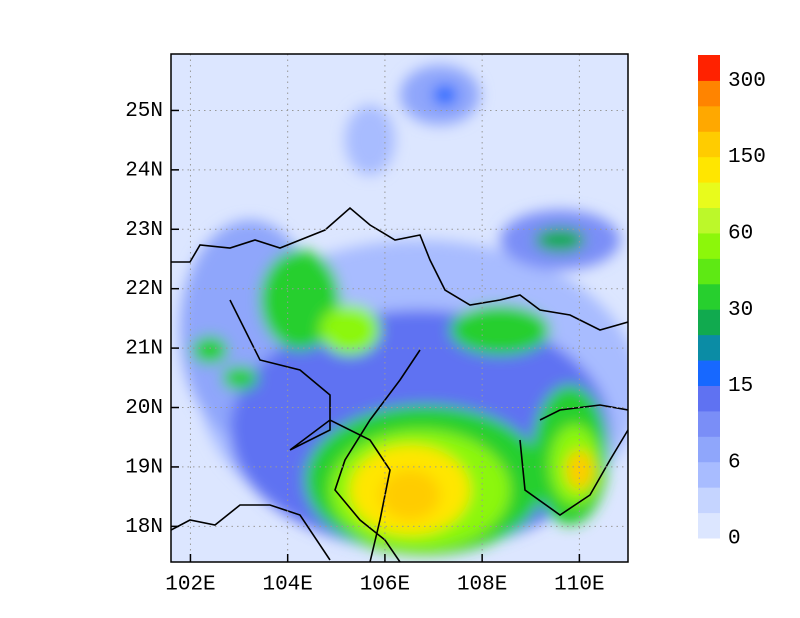 Image resolution: width=800 pixels, height=618 pixels. I want to click on colorbar: 0 6 15 30 60 150 300, so click(732, 303).